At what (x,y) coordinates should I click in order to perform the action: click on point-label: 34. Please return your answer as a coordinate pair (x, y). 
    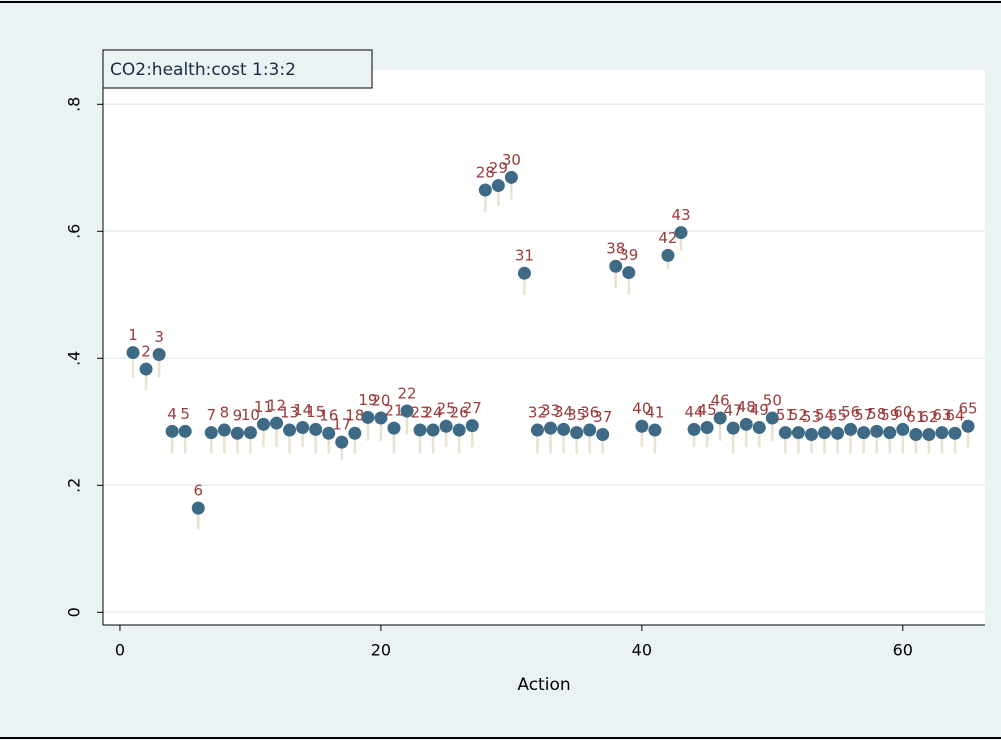
    Looking at the image, I should click on (563, 412).